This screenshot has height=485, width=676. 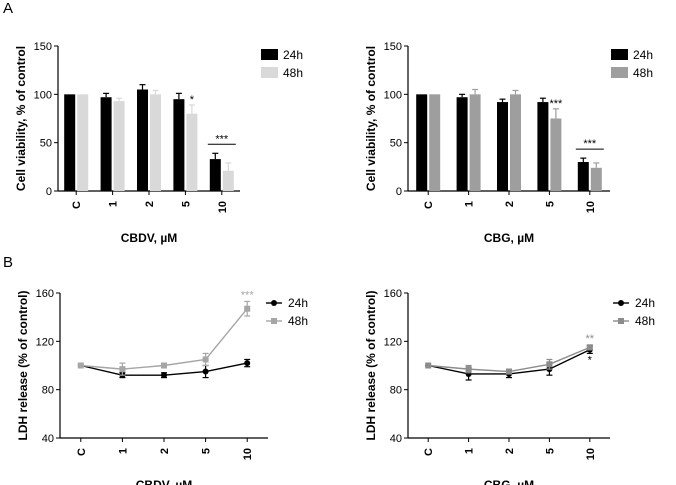 I want to click on chart3-x-tick-label: 10, so click(x=591, y=454).